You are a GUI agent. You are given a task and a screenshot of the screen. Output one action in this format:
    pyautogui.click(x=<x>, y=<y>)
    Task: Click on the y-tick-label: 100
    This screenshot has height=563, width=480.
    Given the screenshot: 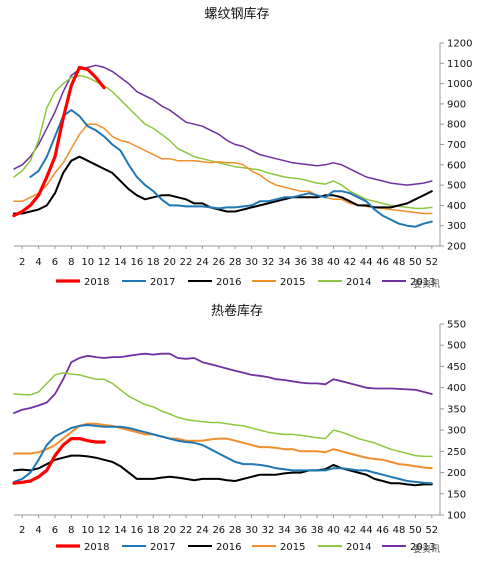 What is the action you would take?
    pyautogui.click(x=456, y=516)
    